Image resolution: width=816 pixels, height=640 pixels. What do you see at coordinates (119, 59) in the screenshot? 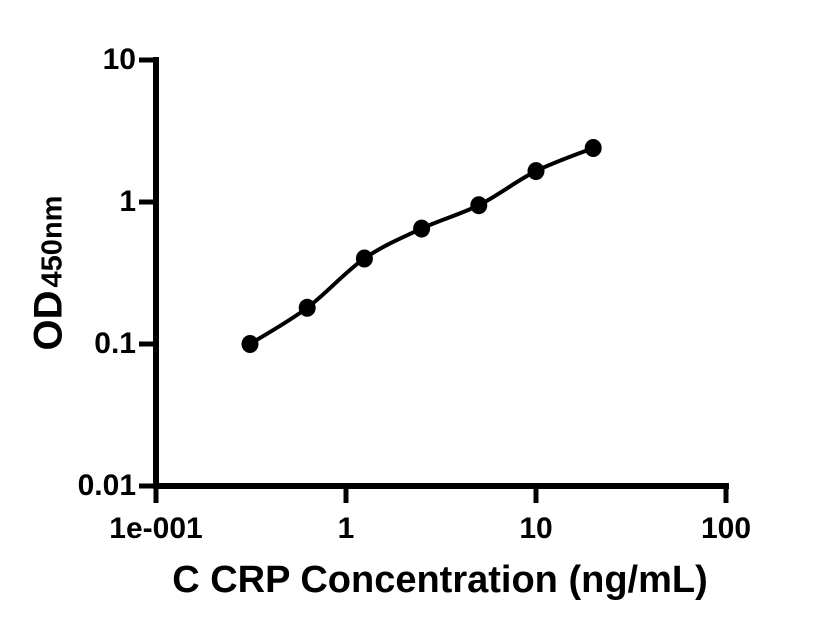
I see `y-tick-label-10: 10` at bounding box center [119, 59].